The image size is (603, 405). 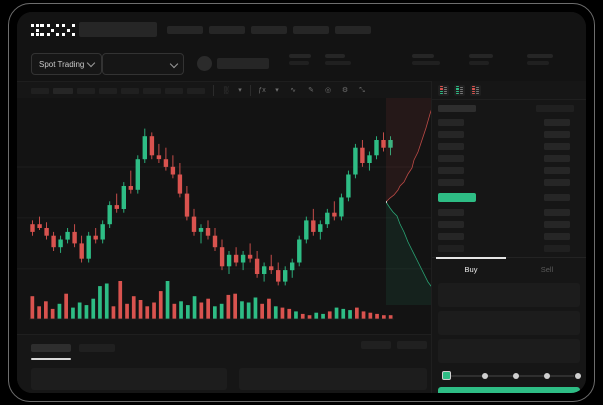 What do you see at coordinates (333, 379) in the screenshot?
I see `bottom-card-right` at bounding box center [333, 379].